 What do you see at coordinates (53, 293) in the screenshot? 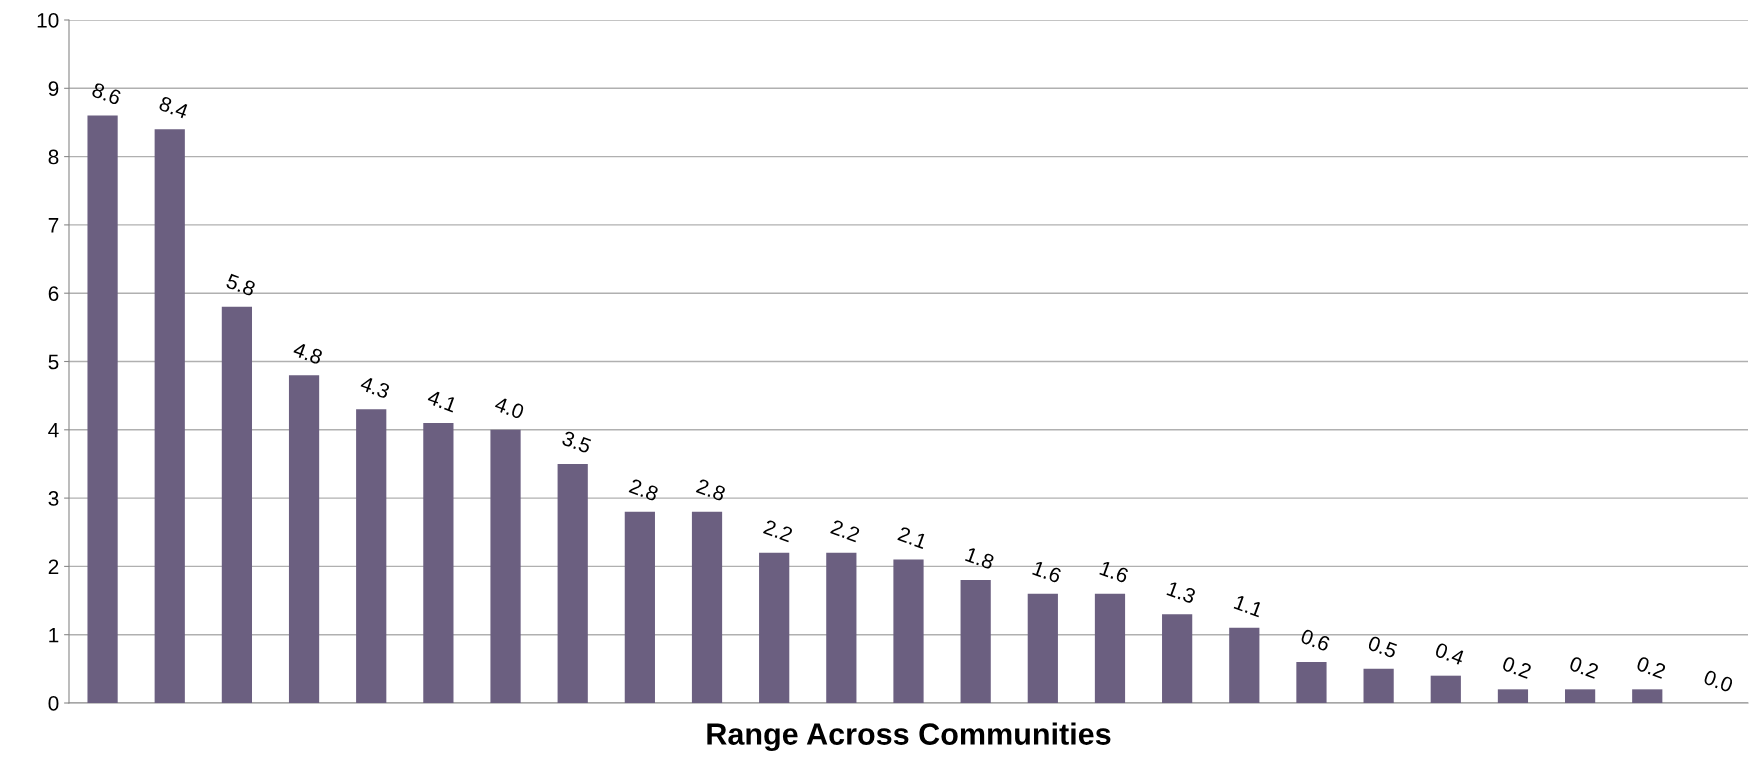
I see `y-tick-label: 6` at bounding box center [53, 293].